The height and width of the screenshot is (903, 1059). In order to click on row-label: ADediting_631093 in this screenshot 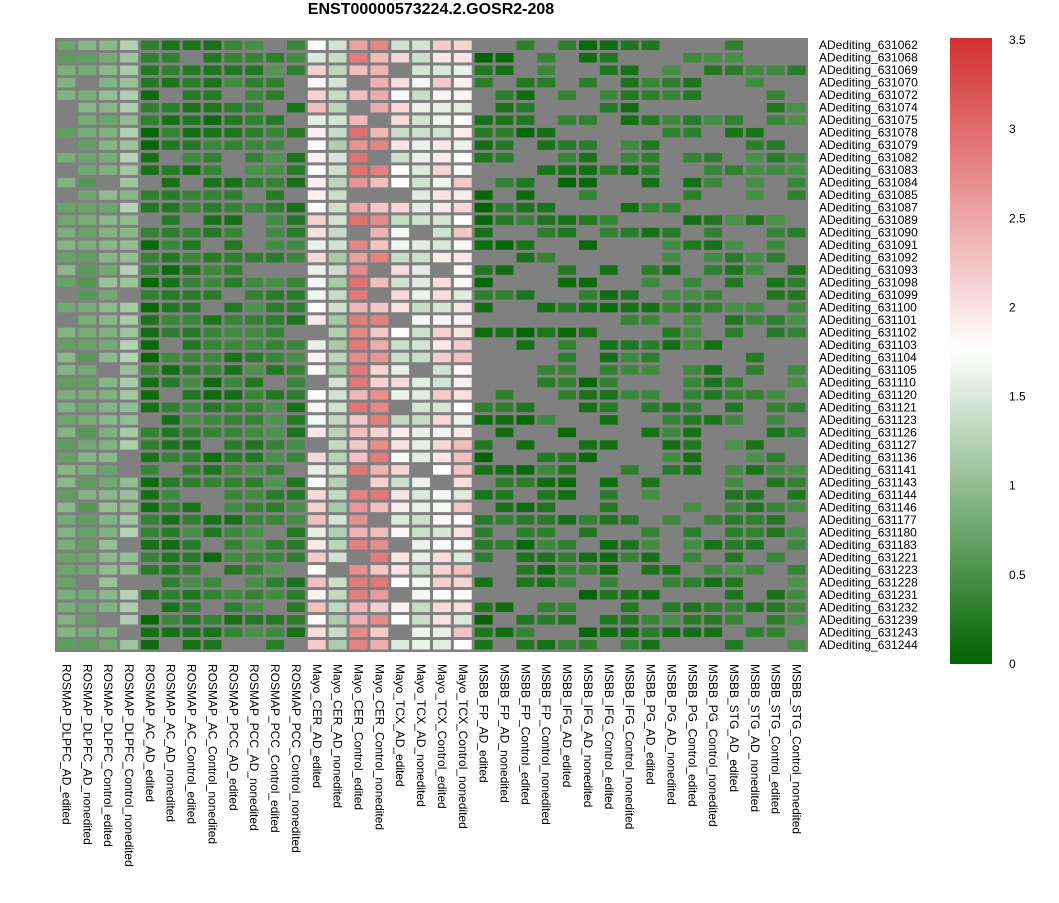, I will do `click(868, 270)`.